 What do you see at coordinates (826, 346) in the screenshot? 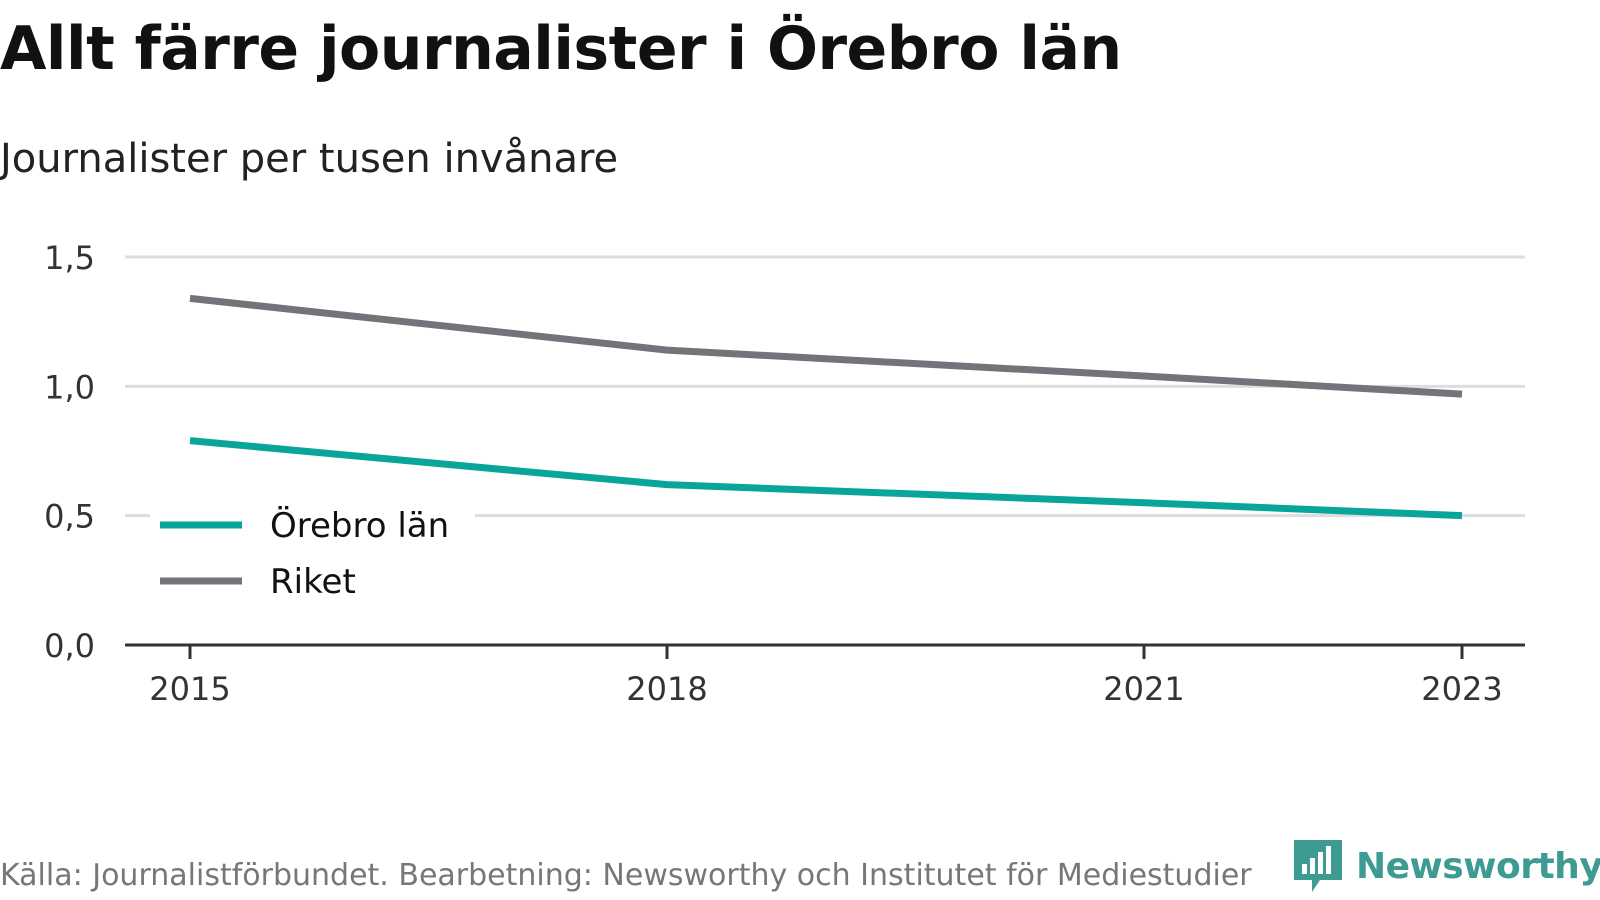
I see `series-line-riket` at bounding box center [826, 346].